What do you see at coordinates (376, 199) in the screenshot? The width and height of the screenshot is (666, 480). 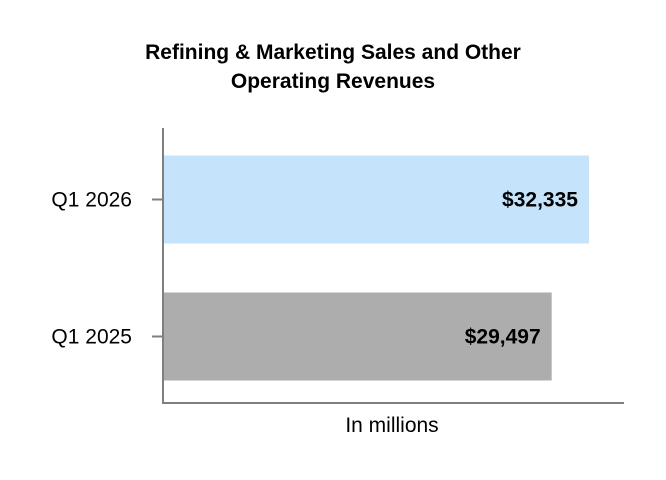 I see `bar-q1-2026` at bounding box center [376, 199].